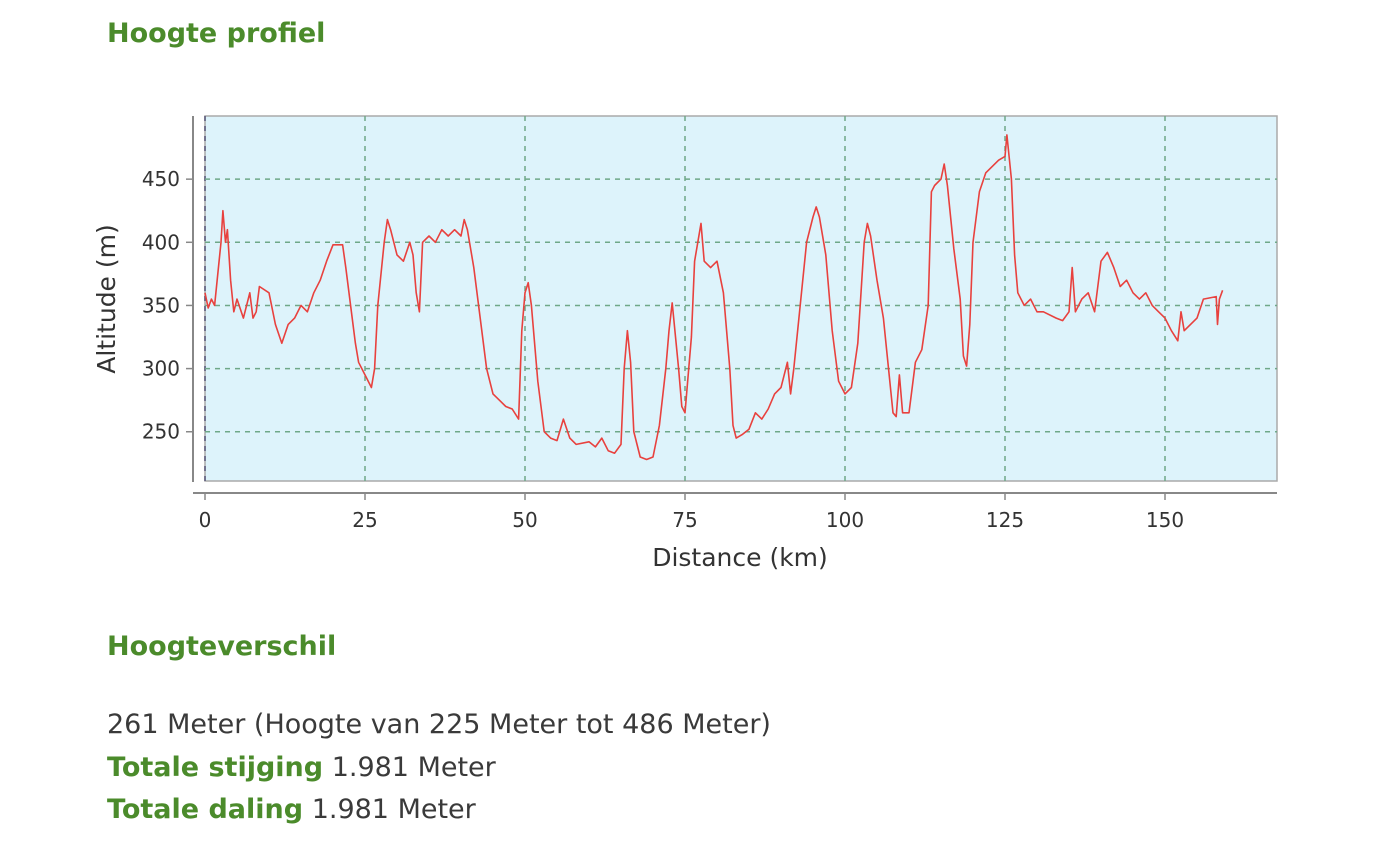 The height and width of the screenshot is (852, 1393). What do you see at coordinates (740, 557) in the screenshot?
I see `x-axis-label: Distance (km)` at bounding box center [740, 557].